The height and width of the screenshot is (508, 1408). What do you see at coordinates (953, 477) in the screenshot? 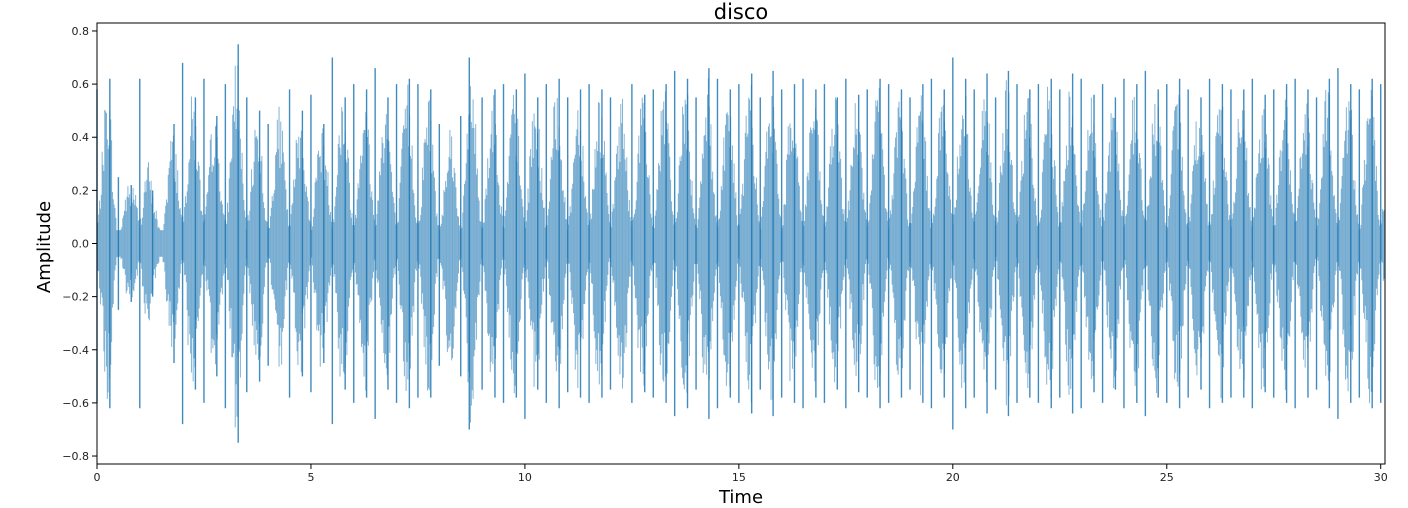
I see `x-tick-label: 20` at bounding box center [953, 477].